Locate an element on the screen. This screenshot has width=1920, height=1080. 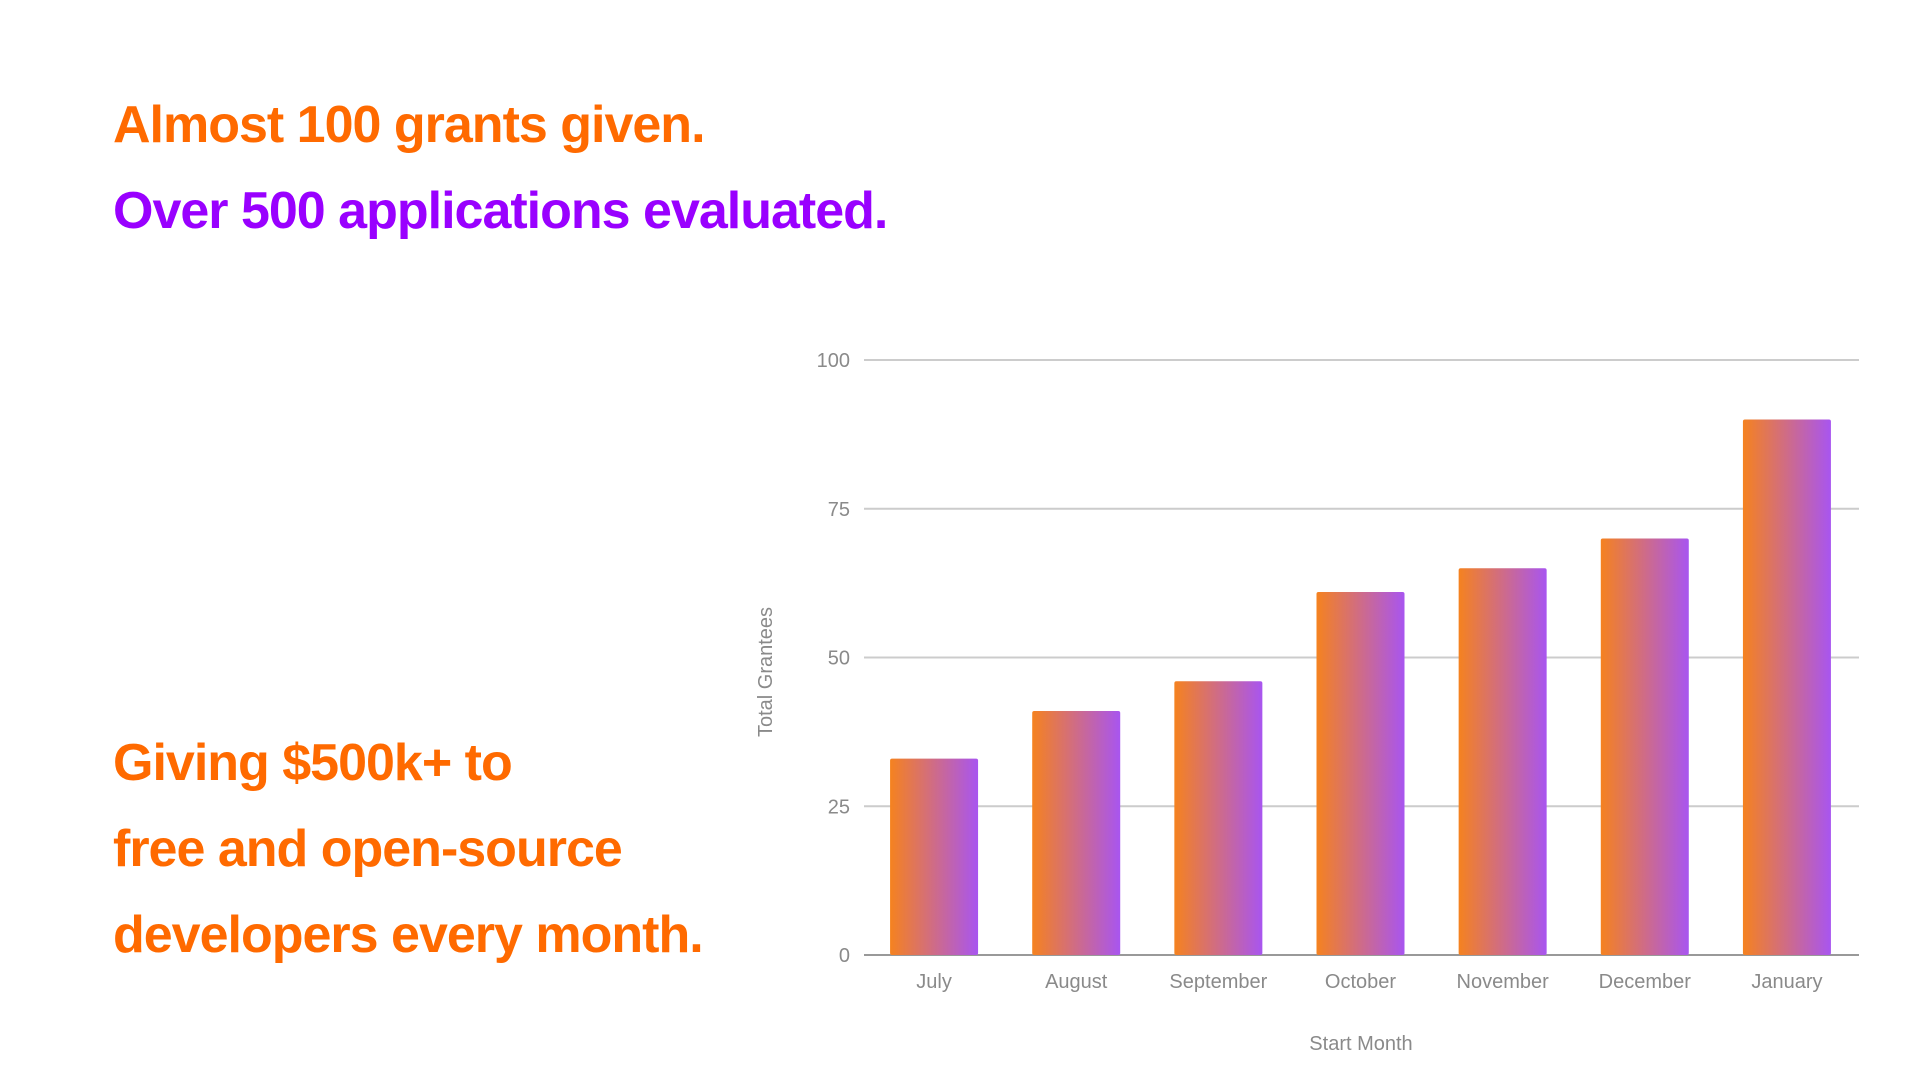
bar-august is located at coordinates (1076, 833).